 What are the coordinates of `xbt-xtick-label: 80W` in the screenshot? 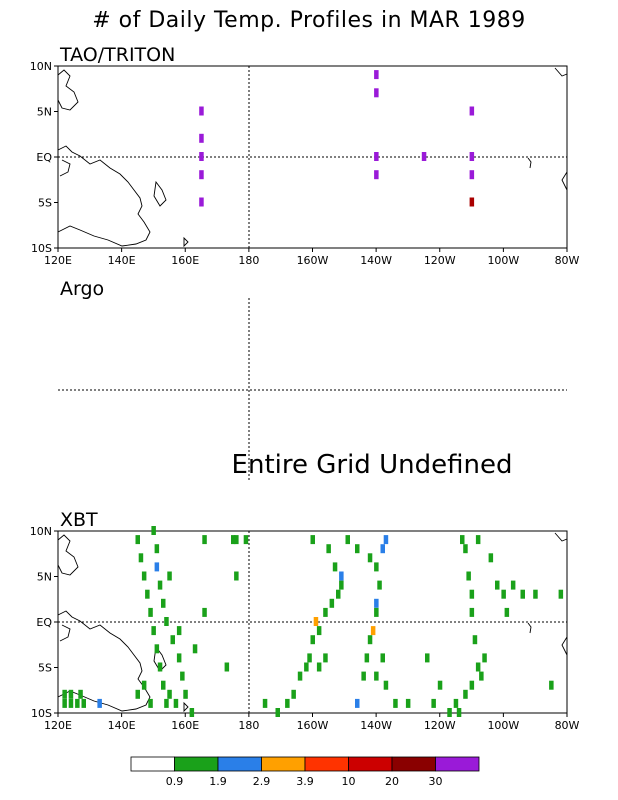 It's located at (567, 725).